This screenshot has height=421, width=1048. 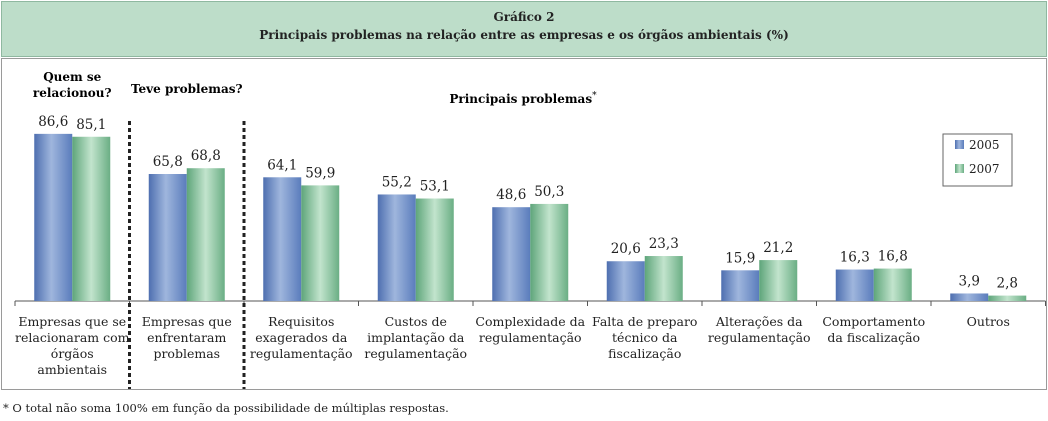 What do you see at coordinates (594, 96) in the screenshot?
I see `section-label-principais-mark: *` at bounding box center [594, 96].